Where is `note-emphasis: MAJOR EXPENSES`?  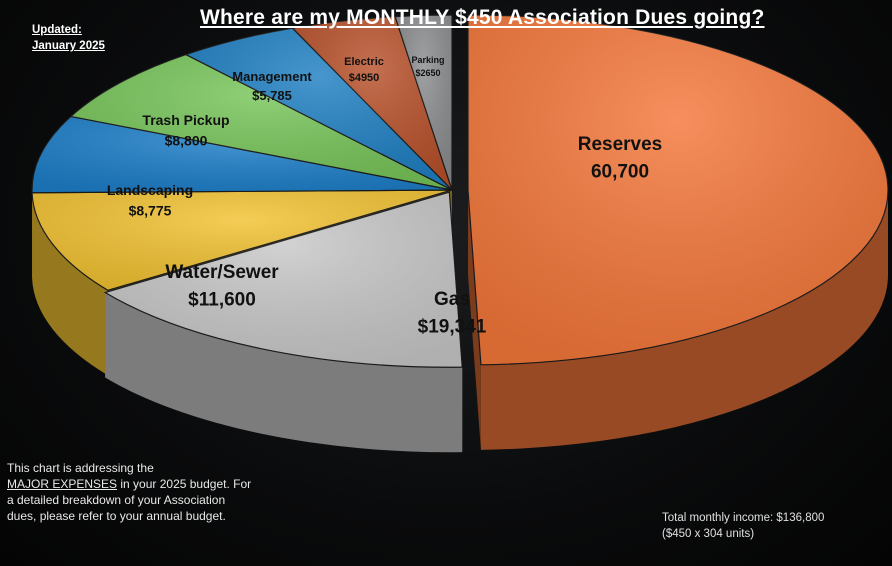
note-emphasis: MAJOR EXPENSES is located at coordinates (62, 484).